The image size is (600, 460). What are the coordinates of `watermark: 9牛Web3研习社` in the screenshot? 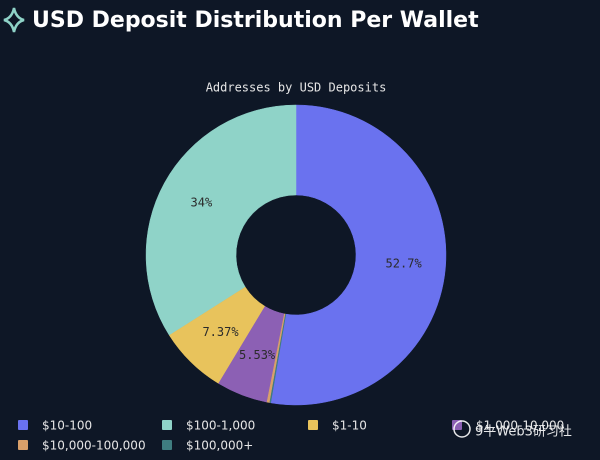 It's located at (512, 430).